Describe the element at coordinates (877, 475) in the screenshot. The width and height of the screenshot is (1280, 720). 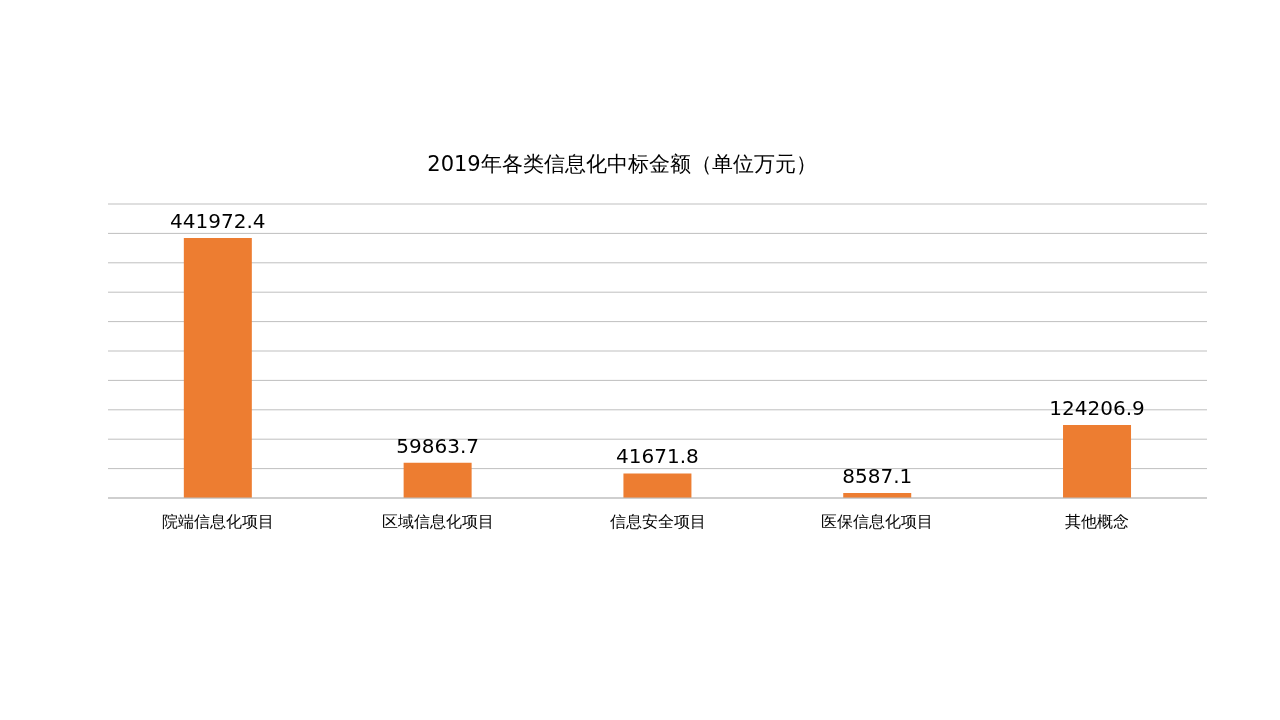
I see `data-label: 8587.1` at that location.